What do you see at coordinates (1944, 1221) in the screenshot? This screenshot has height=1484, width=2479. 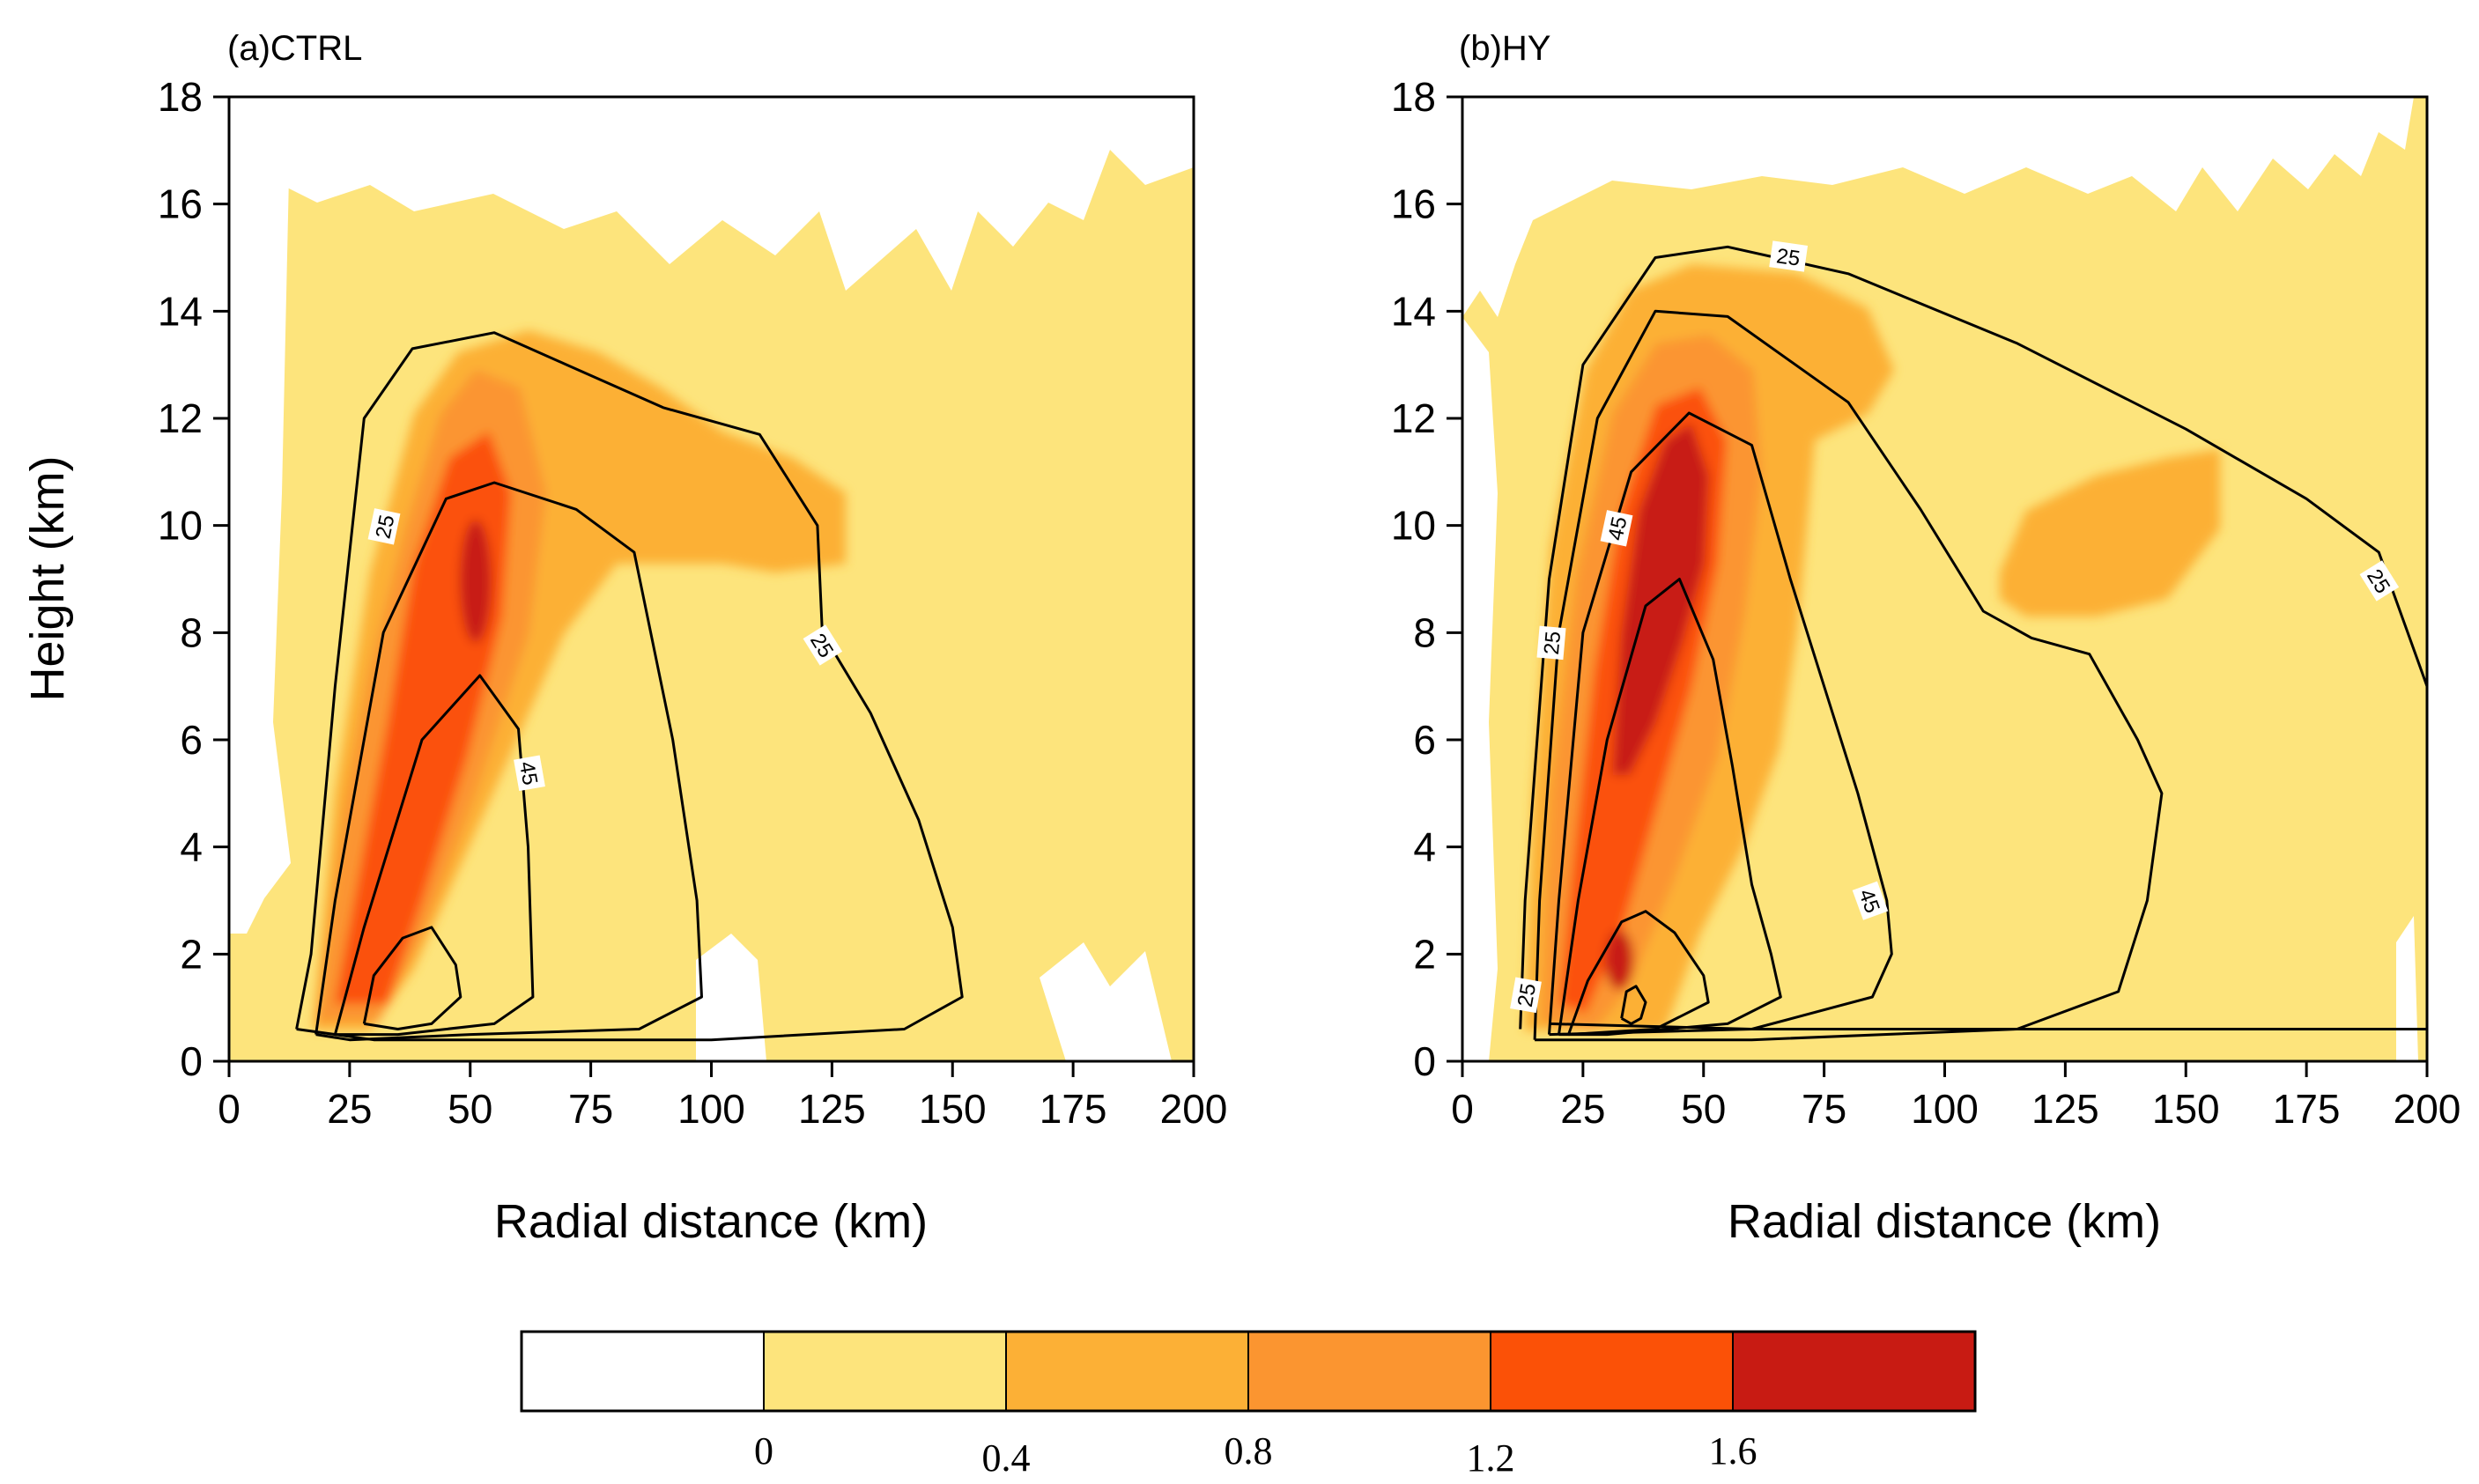 I see `x-axis-title-hy: Radial distance (km)` at bounding box center [1944, 1221].